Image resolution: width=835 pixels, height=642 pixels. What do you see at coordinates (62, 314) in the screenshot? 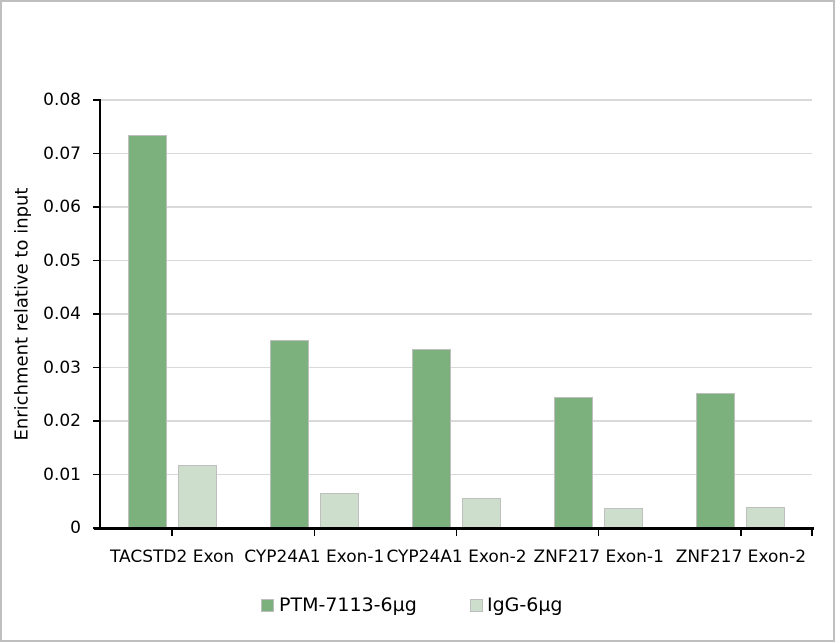
I see `y-tick-label: 0.04` at bounding box center [62, 314].